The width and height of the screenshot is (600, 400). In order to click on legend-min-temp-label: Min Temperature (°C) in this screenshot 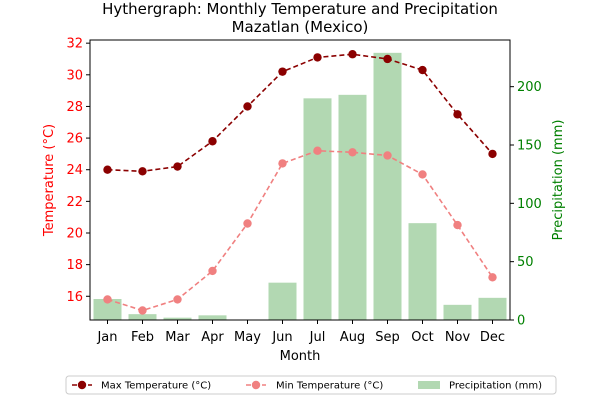, I will do `click(329, 386)`.